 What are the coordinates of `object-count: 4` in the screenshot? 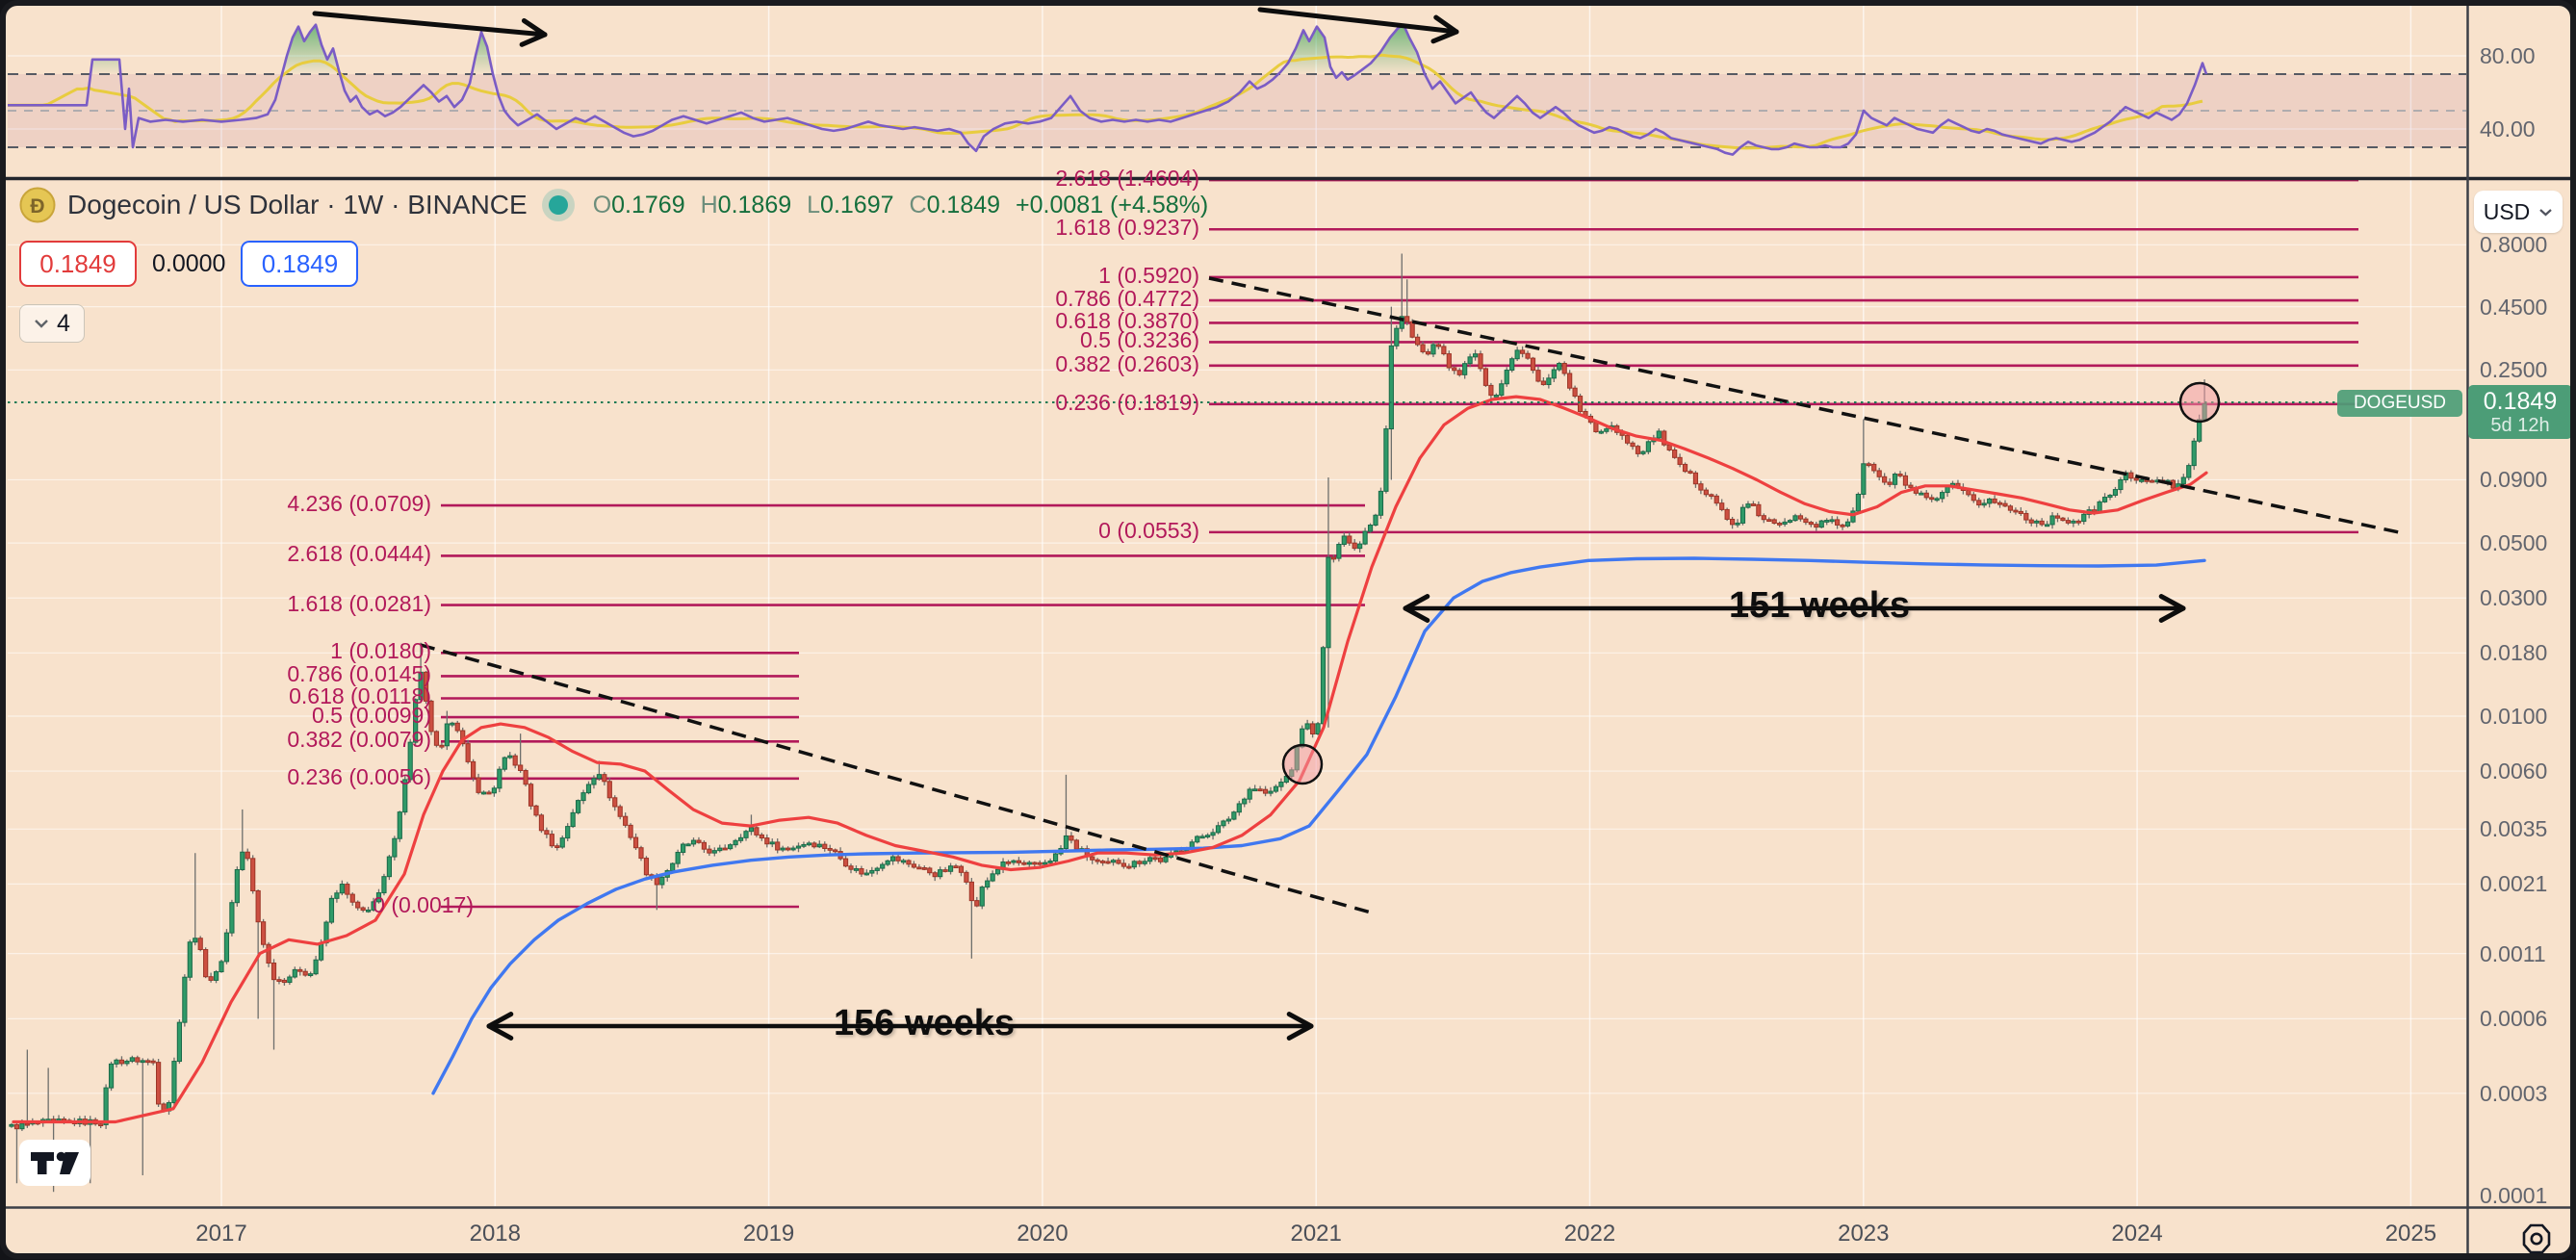 It's located at (64, 323).